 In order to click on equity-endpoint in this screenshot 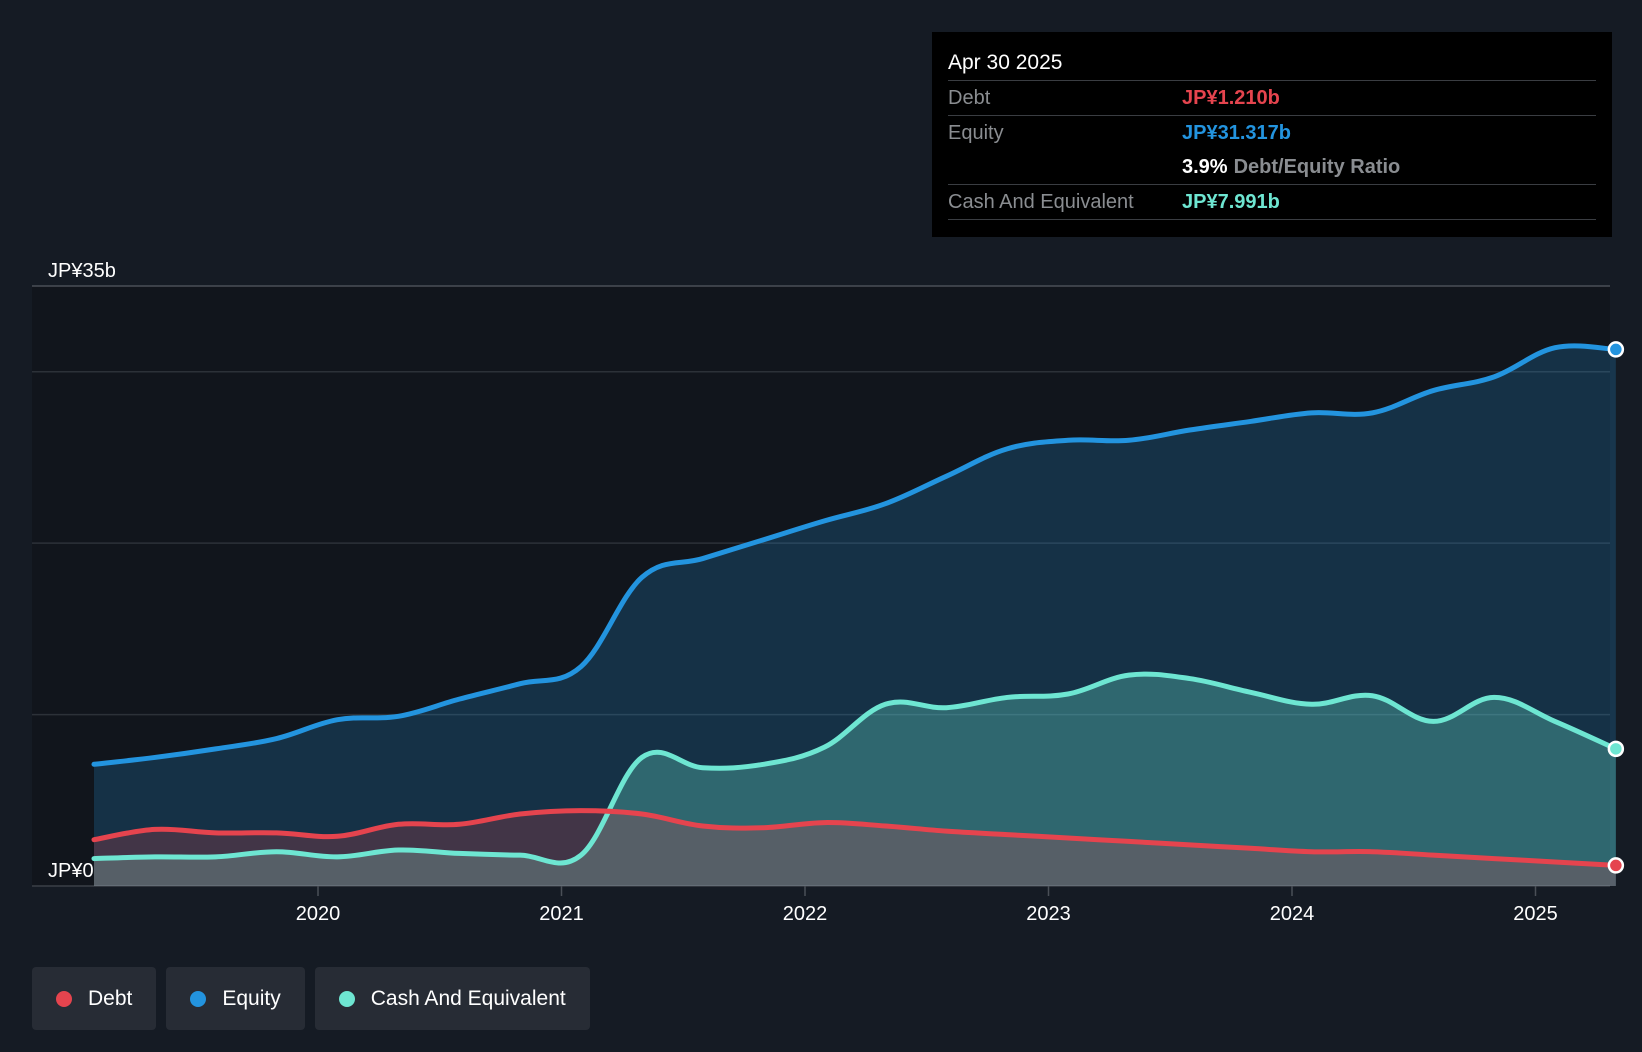, I will do `click(1616, 349)`.